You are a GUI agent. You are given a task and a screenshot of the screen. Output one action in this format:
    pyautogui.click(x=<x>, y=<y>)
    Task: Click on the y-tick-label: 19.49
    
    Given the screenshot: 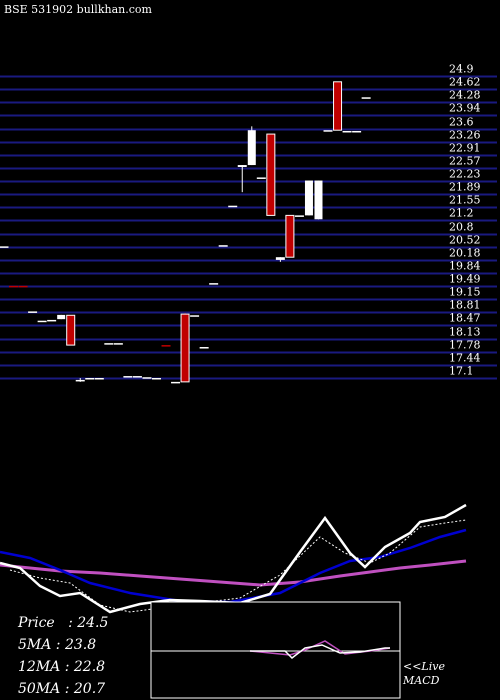 What is the action you would take?
    pyautogui.click(x=465, y=279)
    